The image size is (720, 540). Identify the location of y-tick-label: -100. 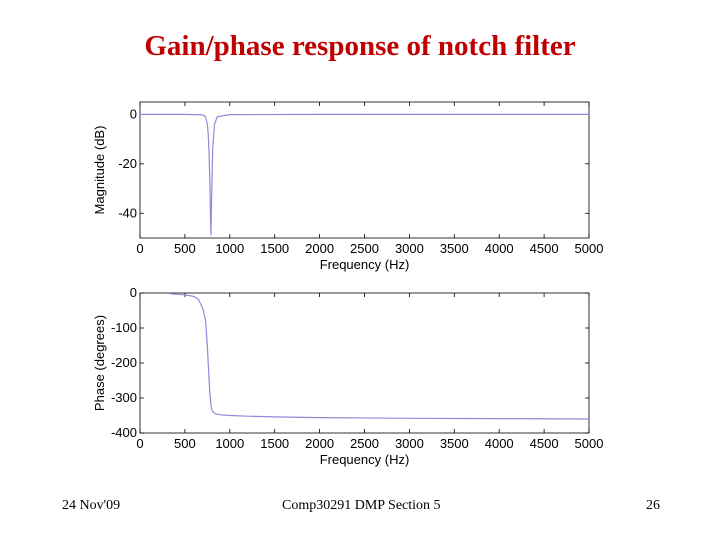
(124, 327).